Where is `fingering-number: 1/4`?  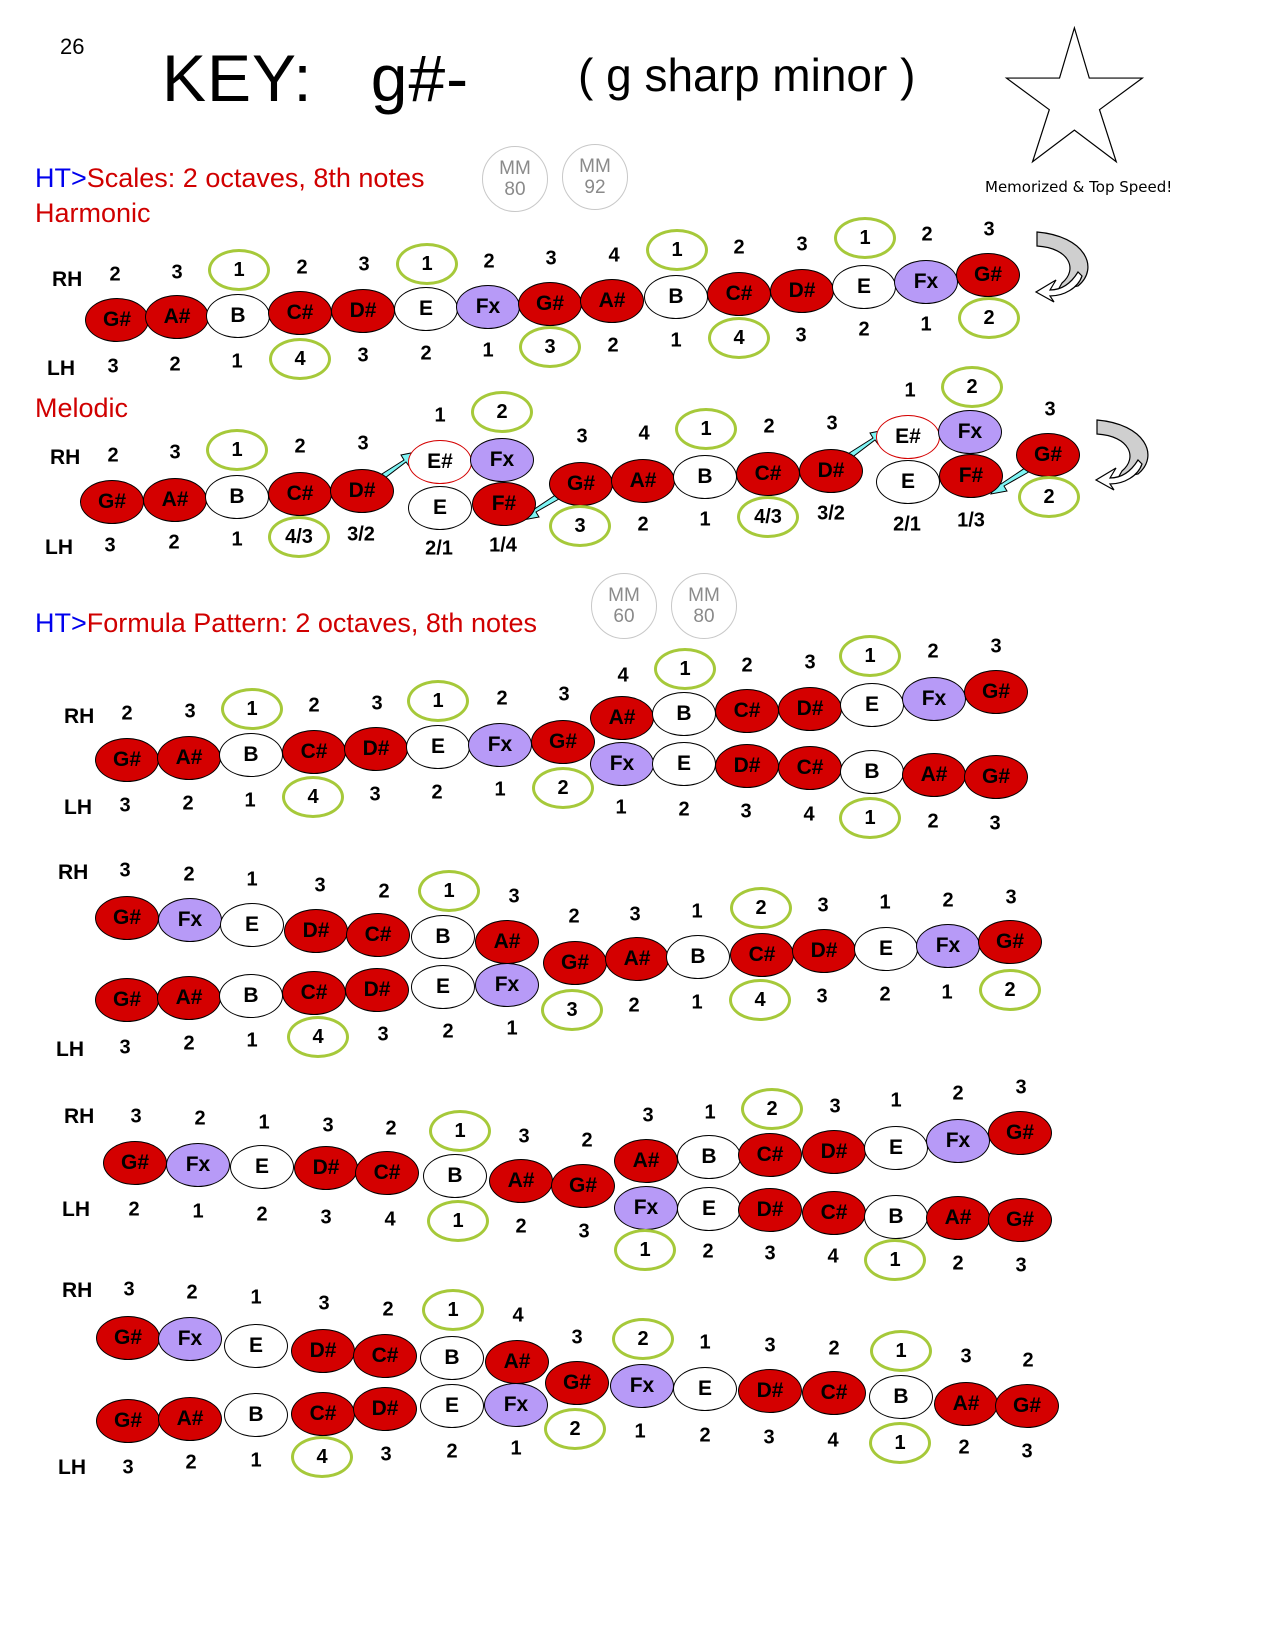
fingering-number: 1/4 is located at coordinates (503, 545).